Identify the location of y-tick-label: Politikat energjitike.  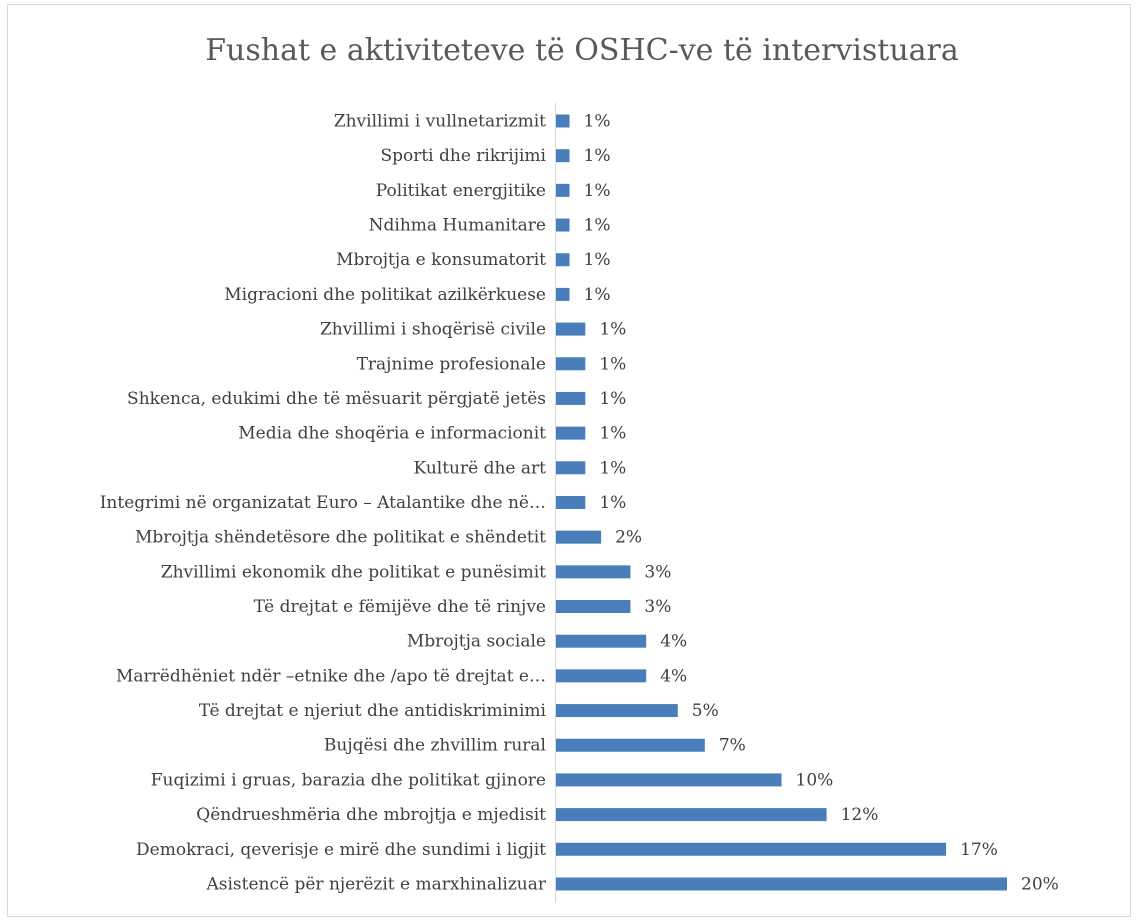
(461, 191).